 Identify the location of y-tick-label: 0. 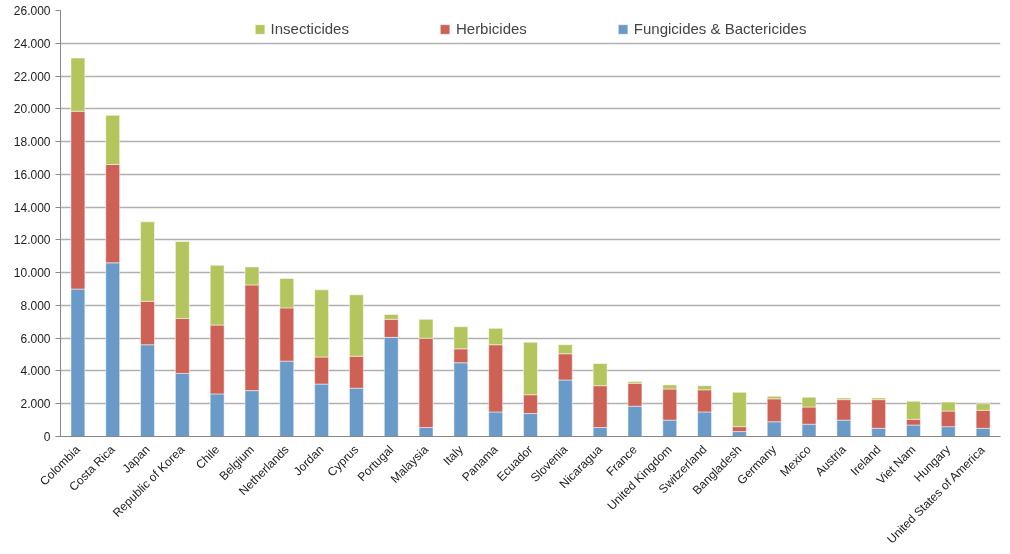
(47, 437).